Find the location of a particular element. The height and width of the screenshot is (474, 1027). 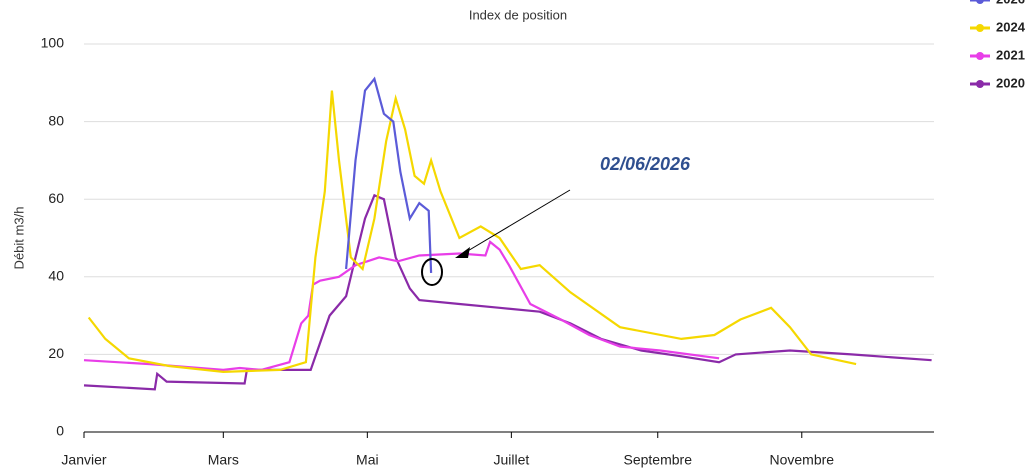

legend-label: 2026 is located at coordinates (1010, 3).